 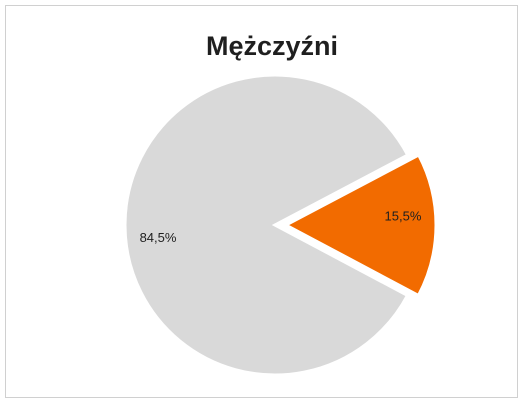 What do you see at coordinates (158, 237) in the screenshot?
I see `data-label: 84,5%` at bounding box center [158, 237].